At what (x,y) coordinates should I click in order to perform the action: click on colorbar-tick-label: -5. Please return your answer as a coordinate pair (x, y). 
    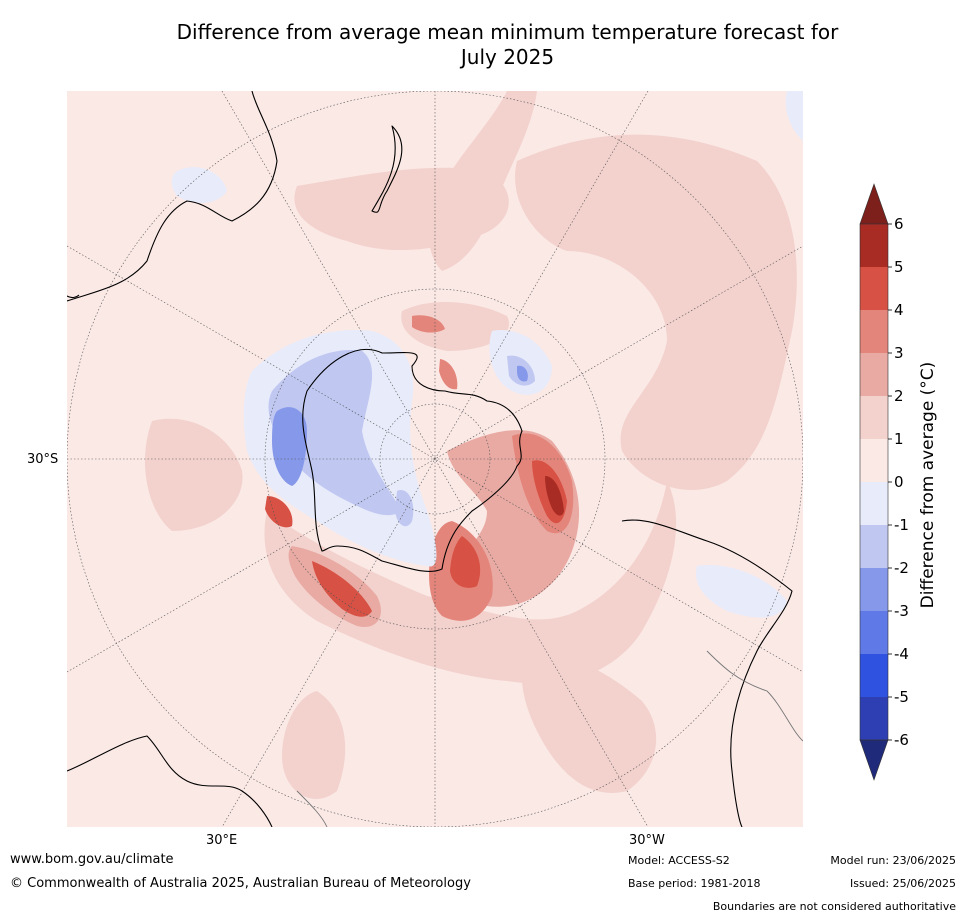
    Looking at the image, I should click on (901, 697).